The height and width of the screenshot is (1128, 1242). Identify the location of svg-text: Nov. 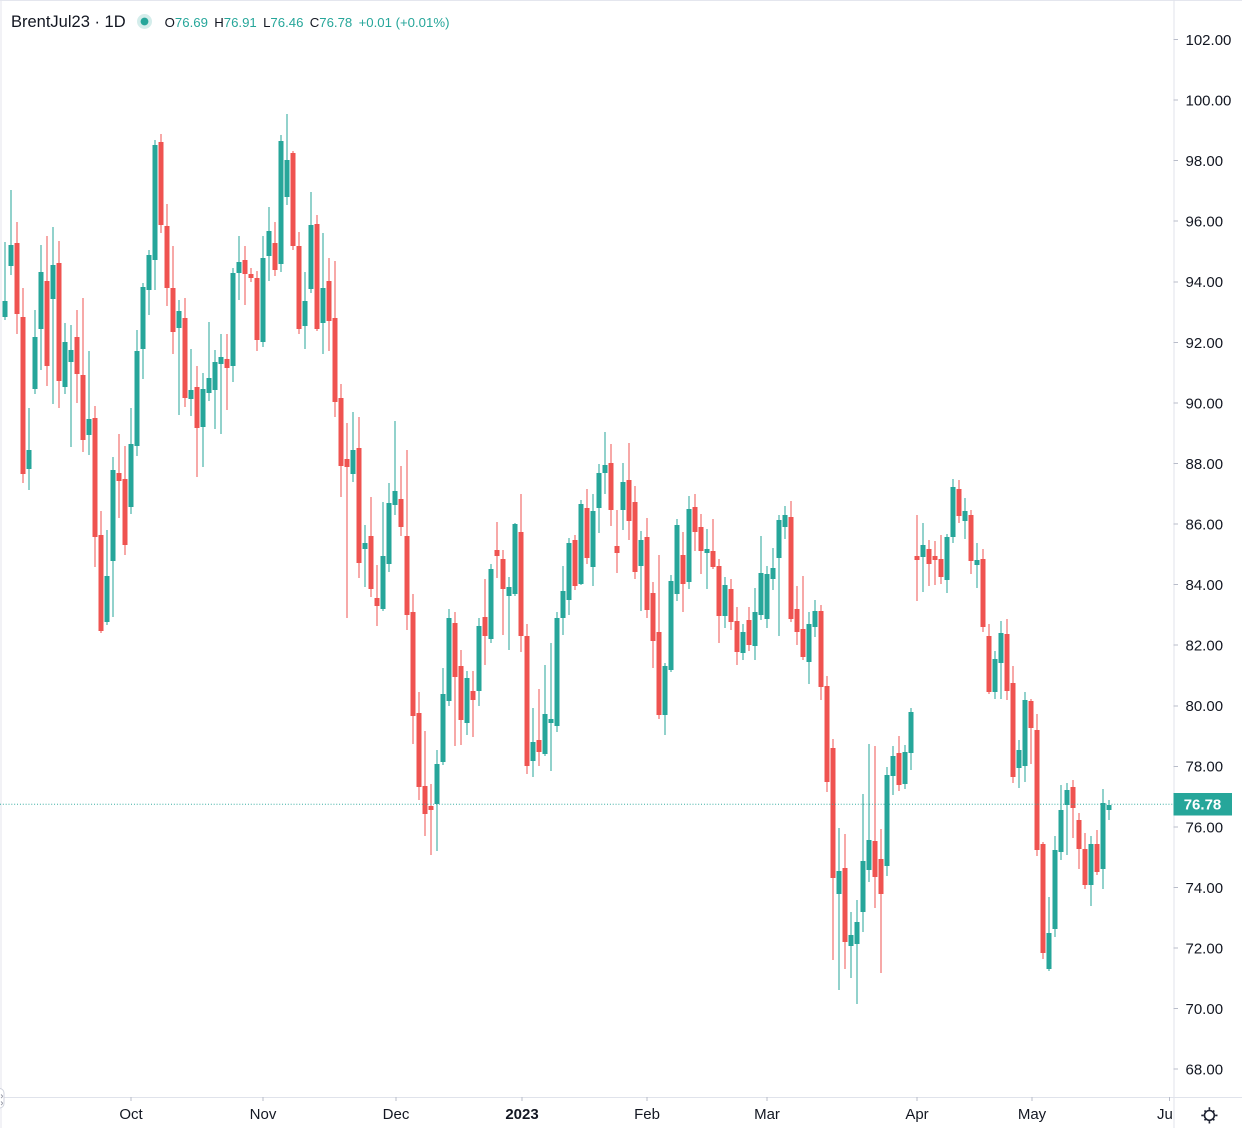
(263, 1114).